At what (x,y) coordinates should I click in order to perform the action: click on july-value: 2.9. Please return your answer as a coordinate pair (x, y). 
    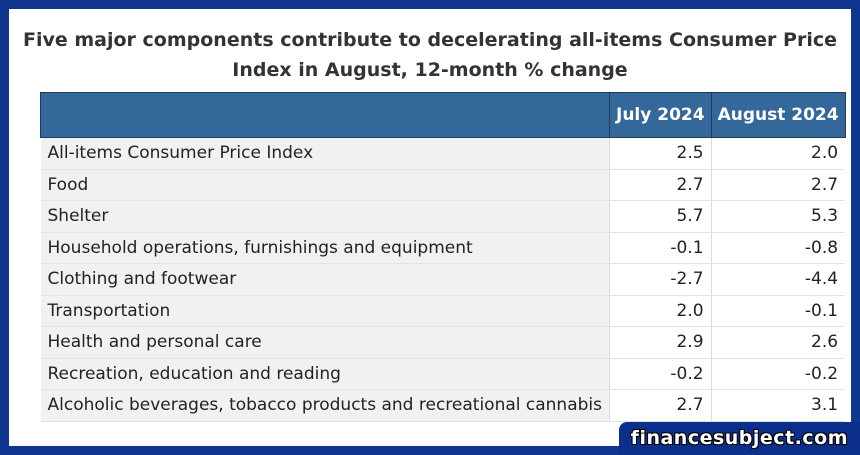
    Looking at the image, I should click on (660, 342).